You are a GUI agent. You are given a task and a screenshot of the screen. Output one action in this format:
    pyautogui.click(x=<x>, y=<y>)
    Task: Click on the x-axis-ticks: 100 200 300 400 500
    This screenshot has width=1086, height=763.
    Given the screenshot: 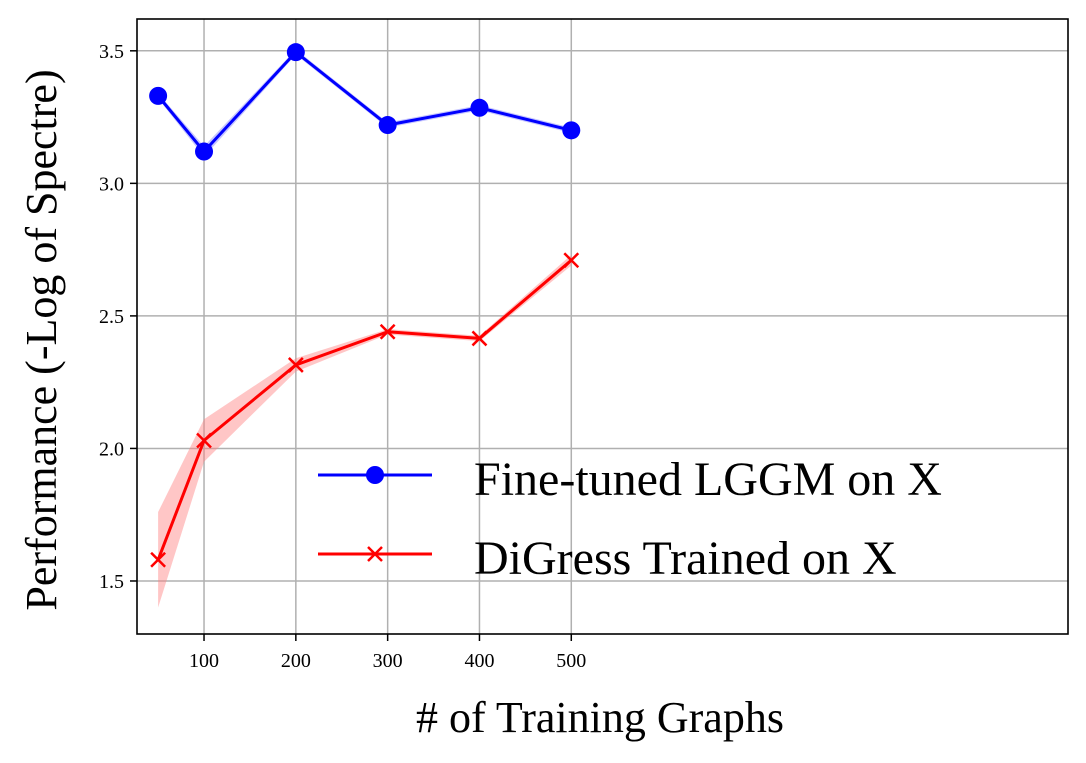 What is the action you would take?
    pyautogui.click(x=387, y=653)
    